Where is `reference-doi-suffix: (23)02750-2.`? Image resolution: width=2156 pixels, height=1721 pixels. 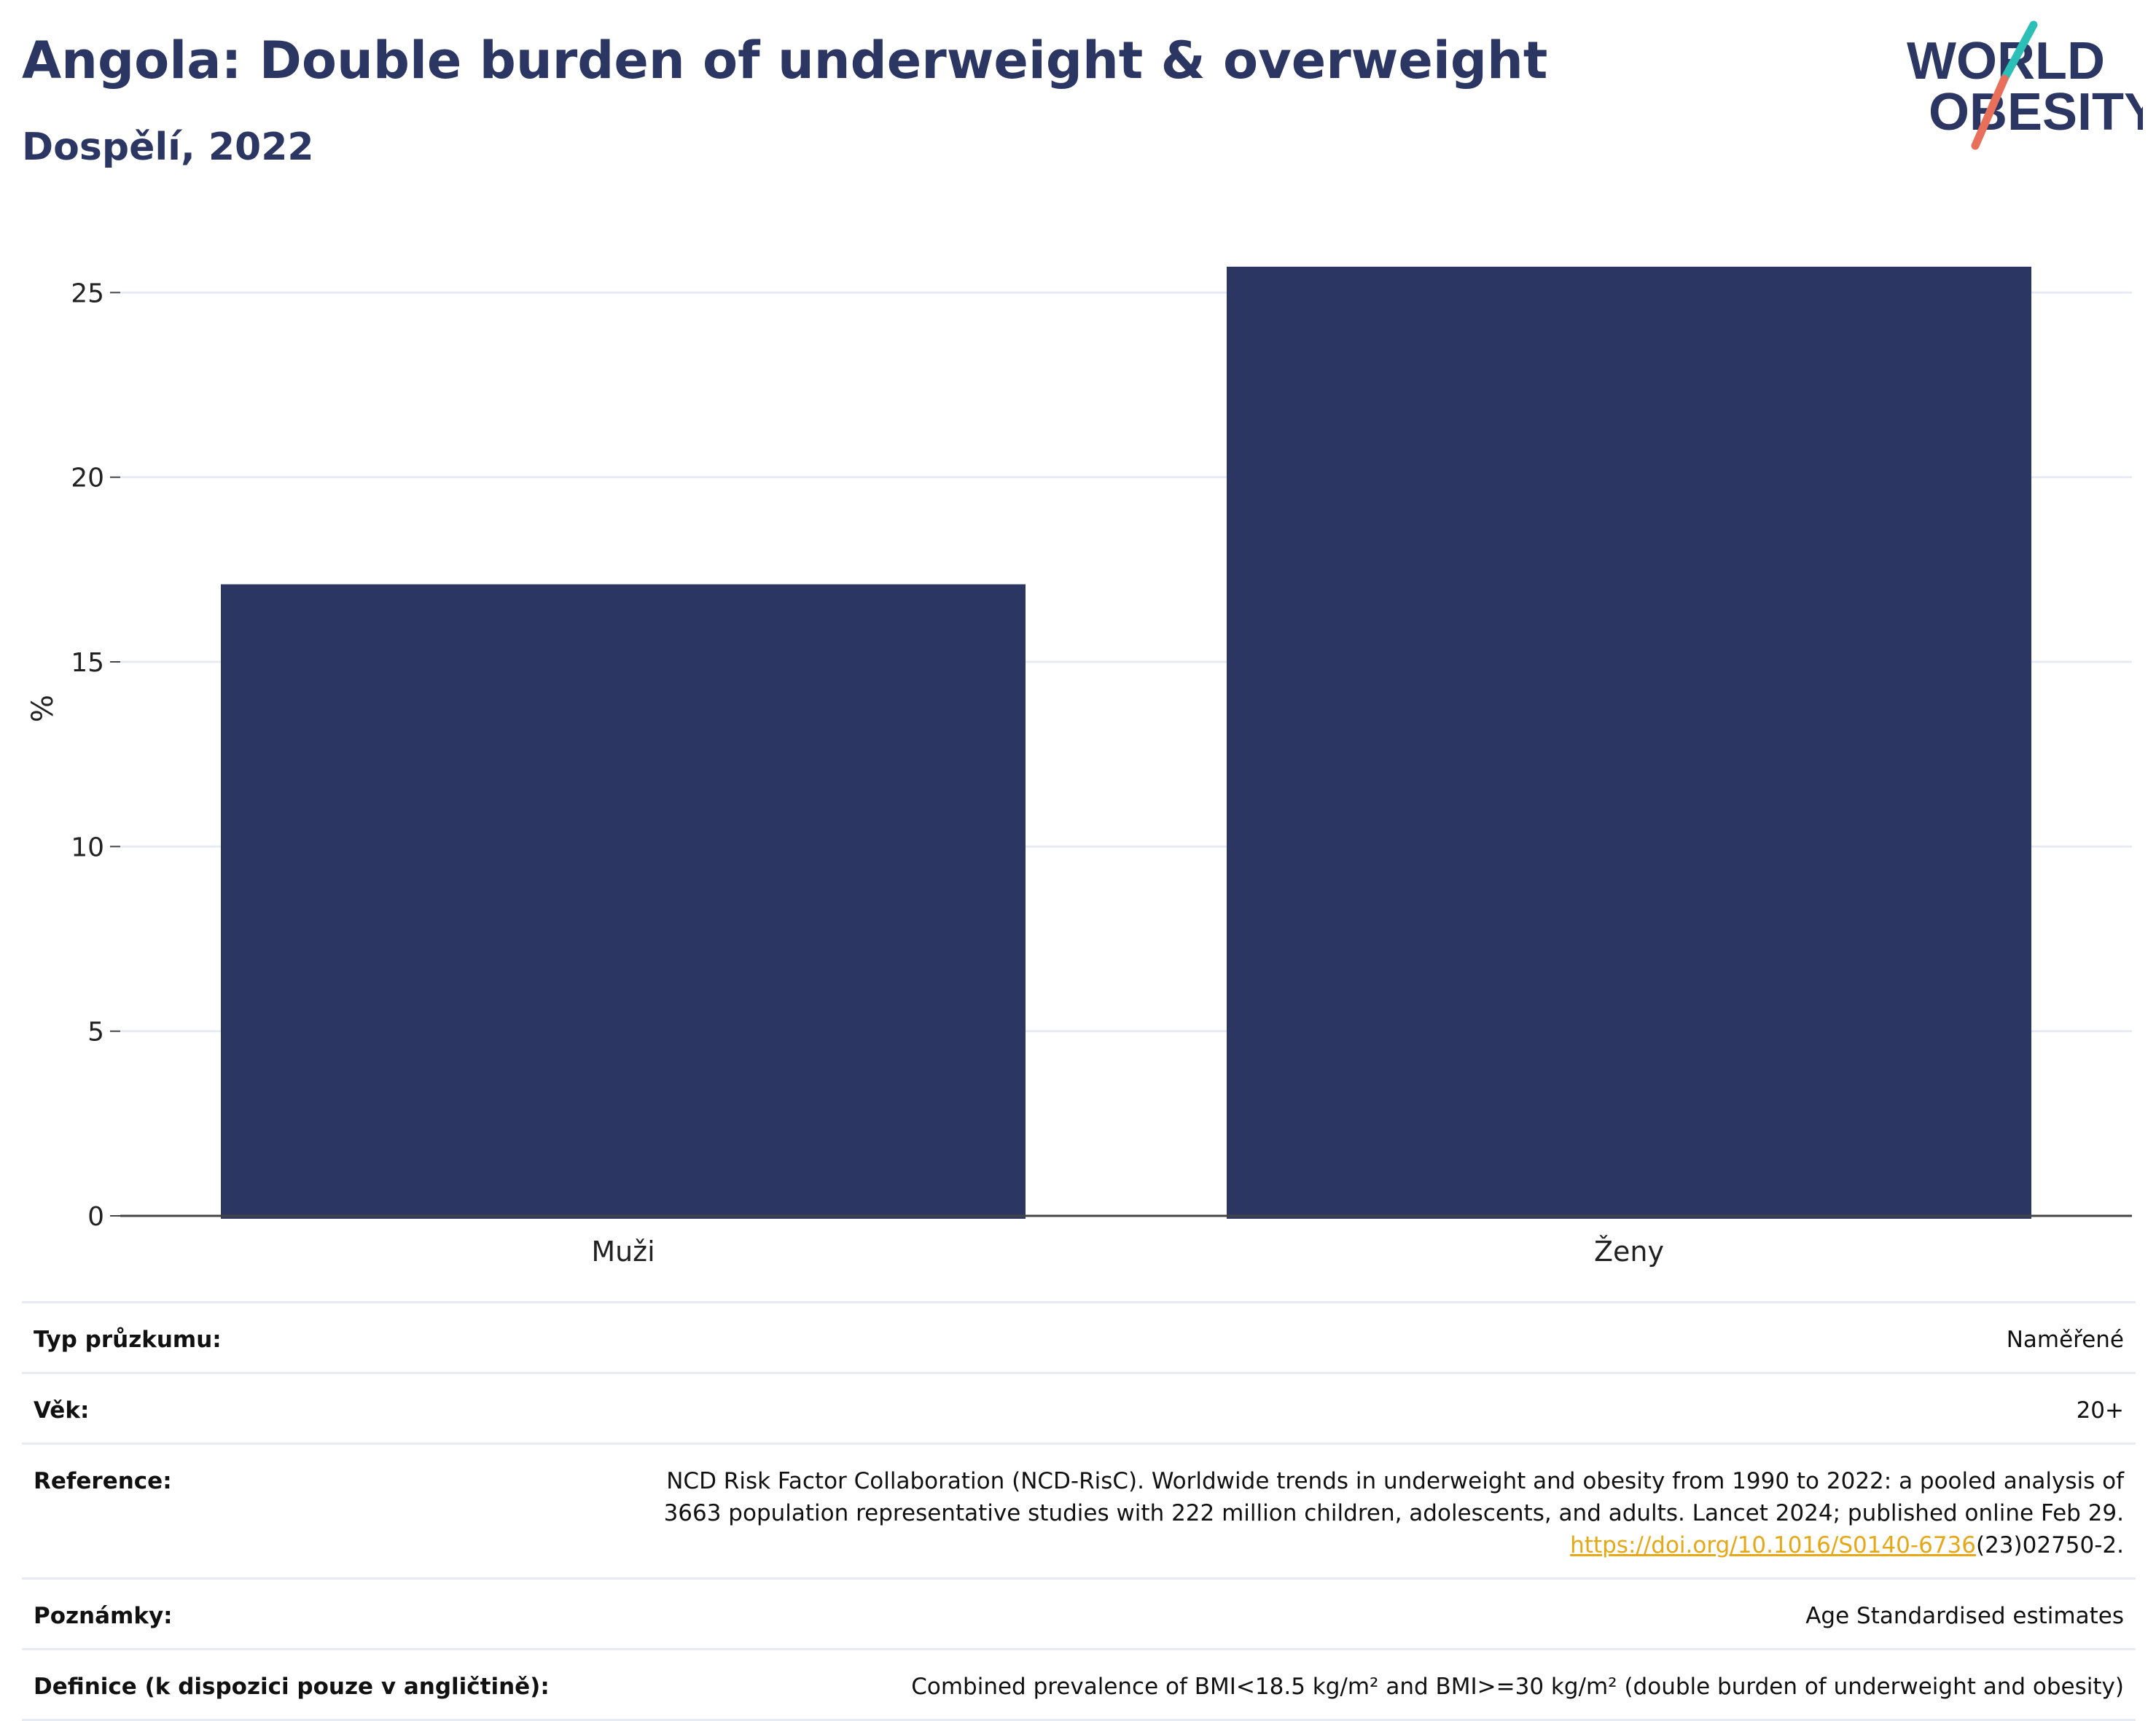 reference-doi-suffix: (23)02750-2. is located at coordinates (2050, 1545).